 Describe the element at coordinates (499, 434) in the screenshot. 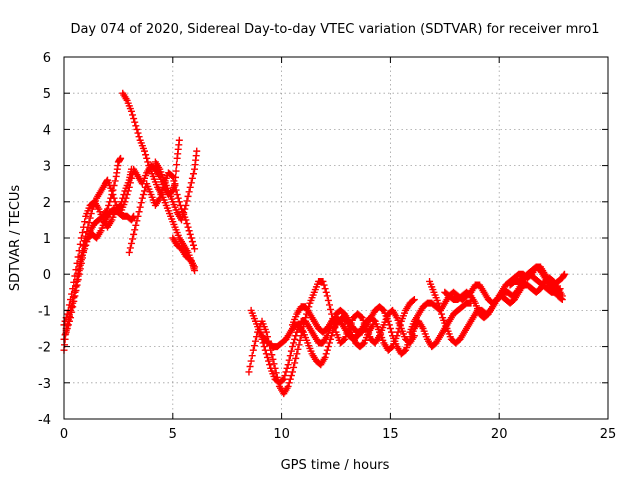

I see `x-tick-label: 20` at that location.